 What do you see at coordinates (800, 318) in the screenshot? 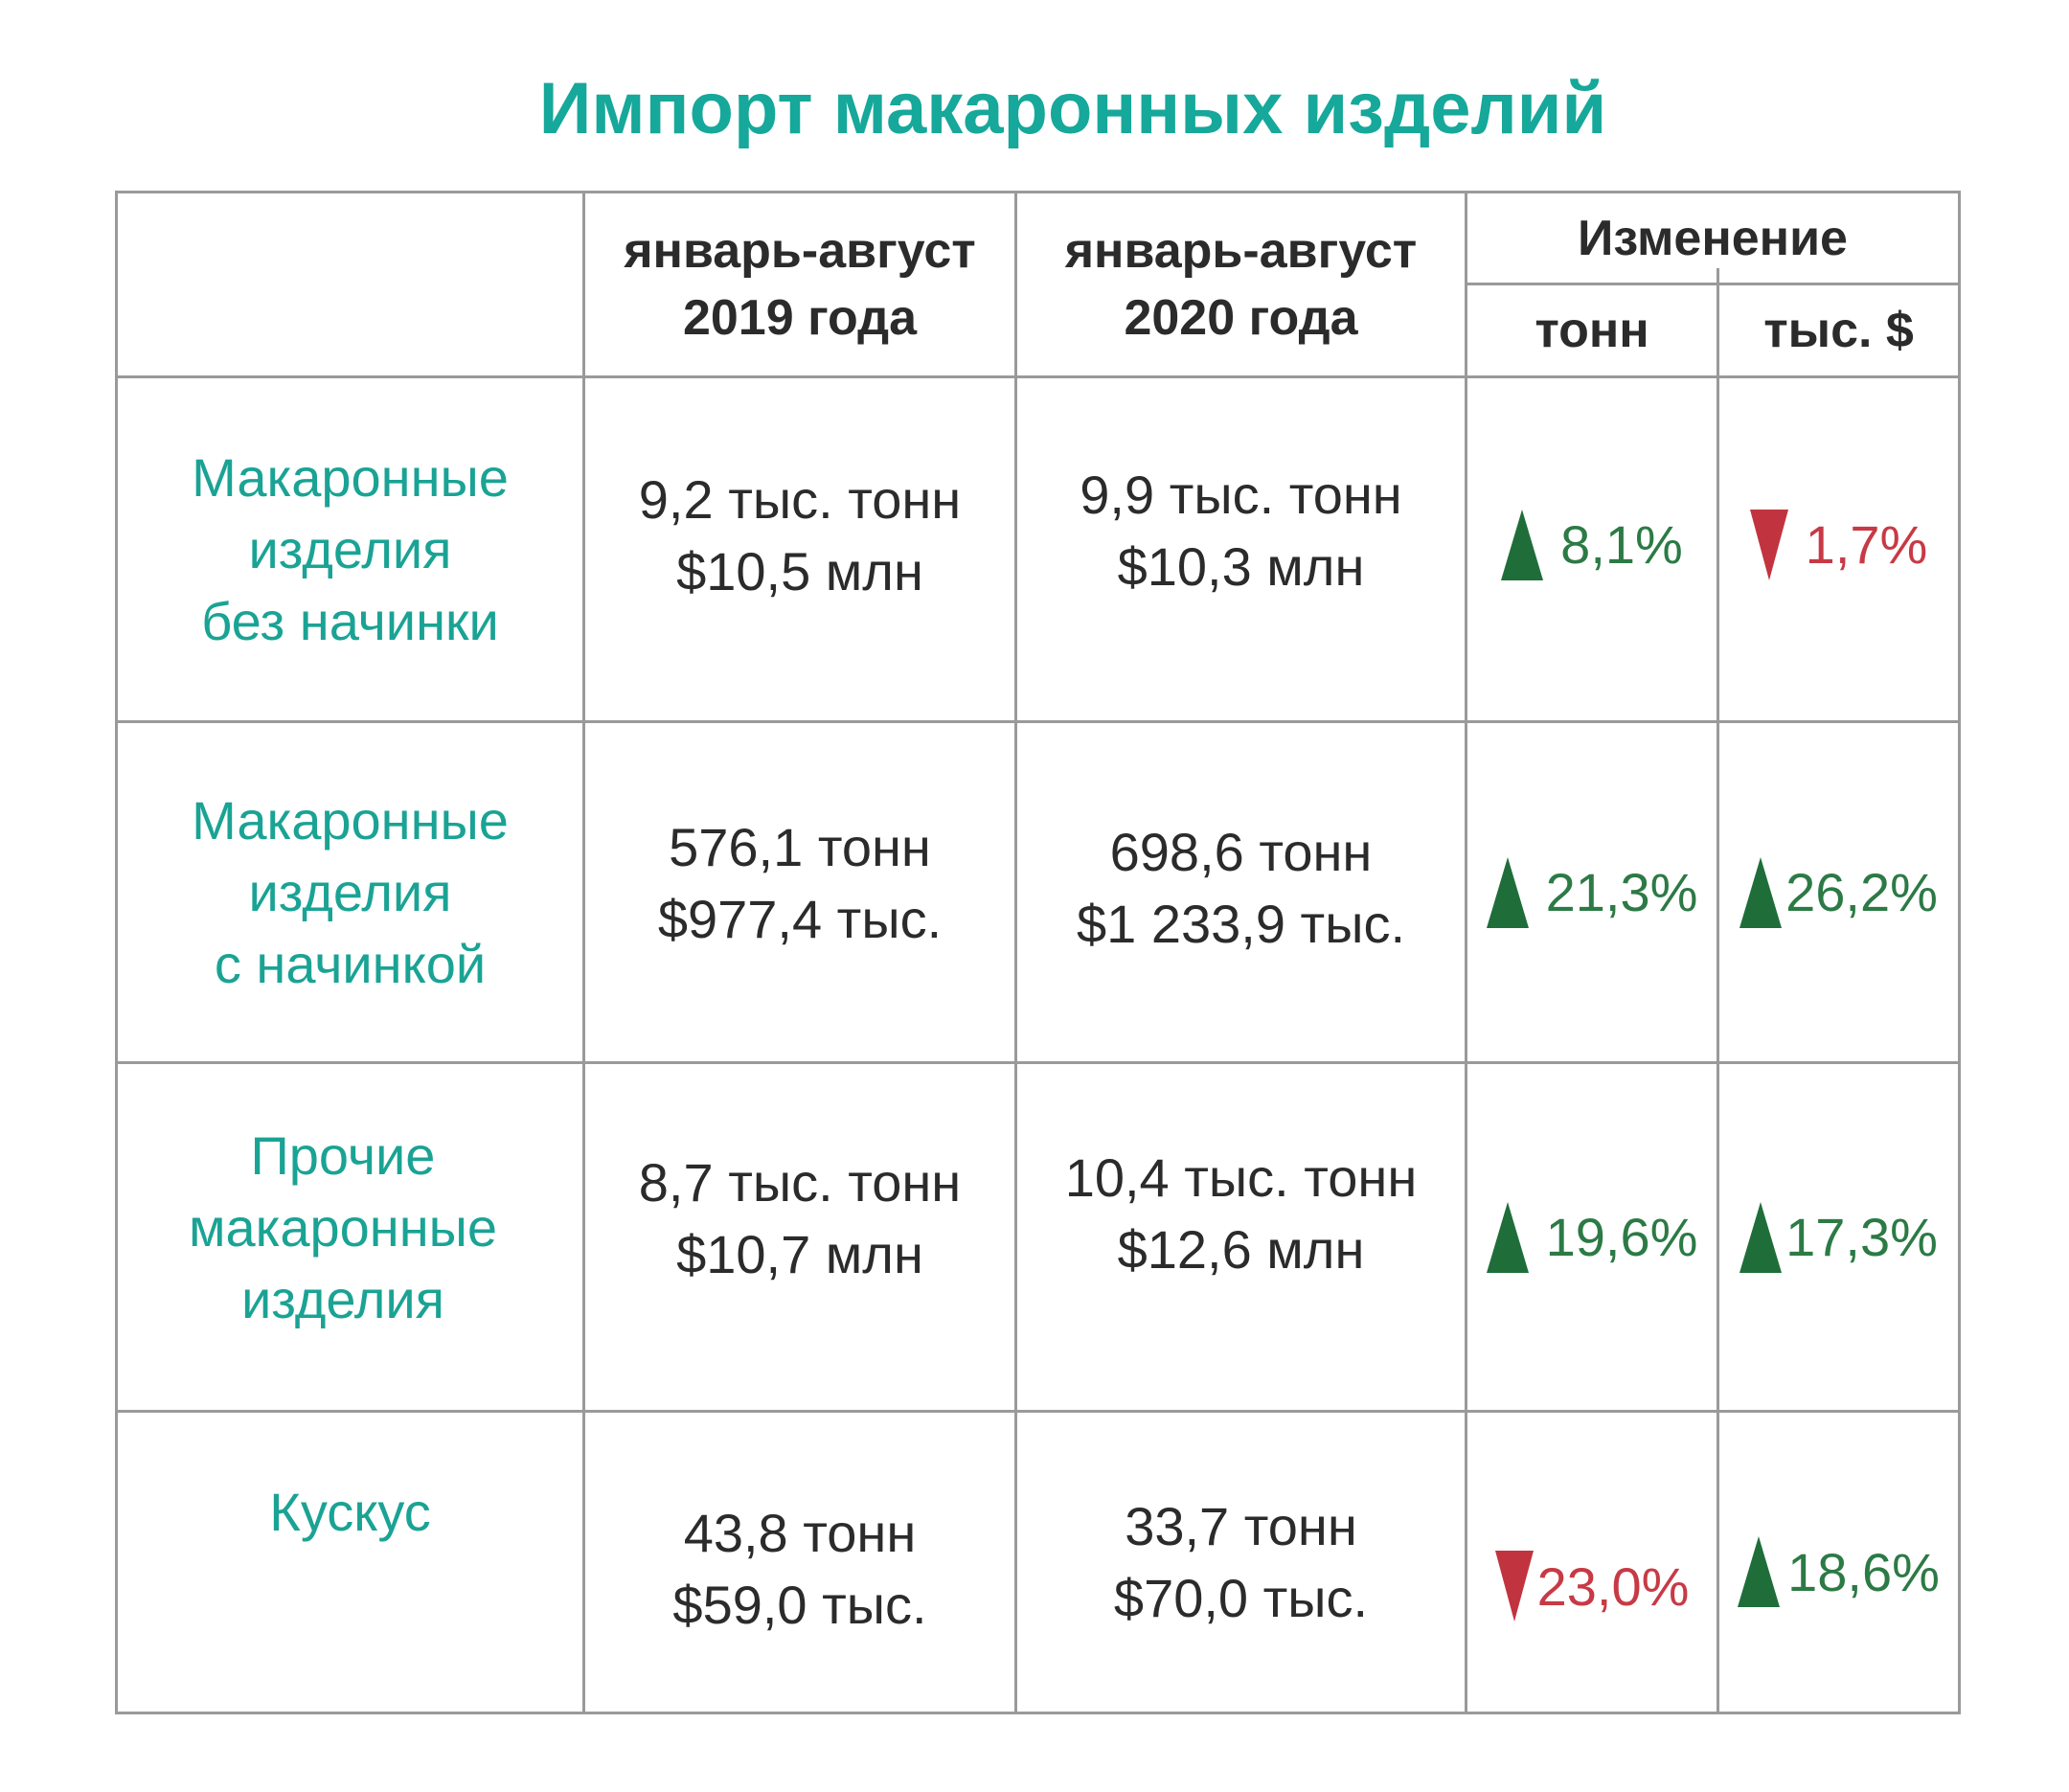
I see `header-2019-line2: 2019 года` at bounding box center [800, 318].